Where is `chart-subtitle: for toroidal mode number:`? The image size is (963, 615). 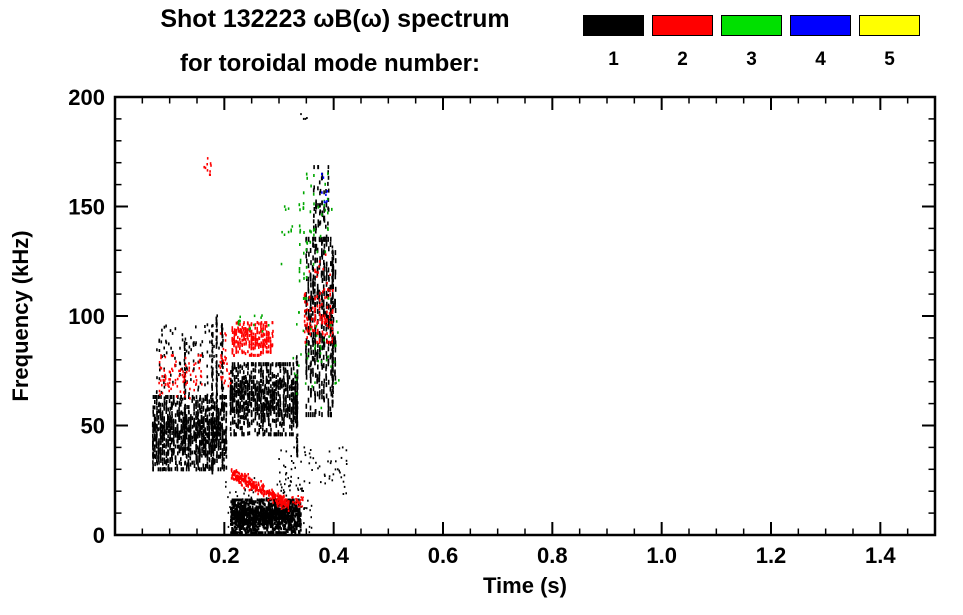 chart-subtitle: for toroidal mode number: is located at coordinates (330, 63).